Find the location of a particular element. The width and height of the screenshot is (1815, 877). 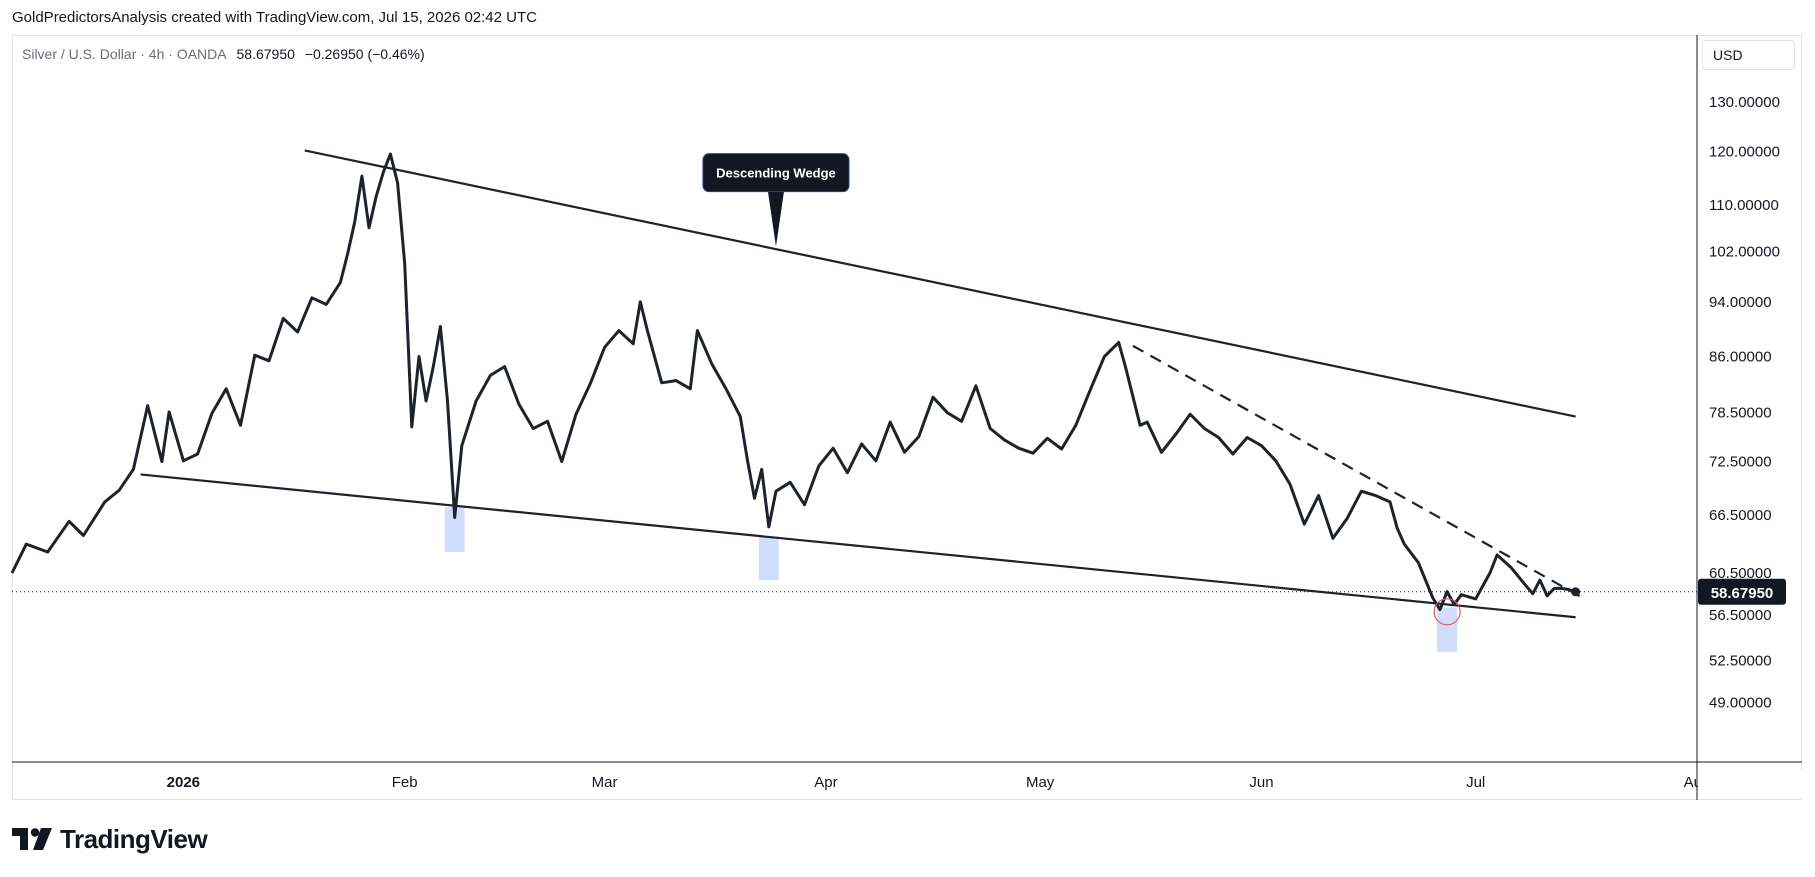

x-tick-label: May is located at coordinates (1040, 782).